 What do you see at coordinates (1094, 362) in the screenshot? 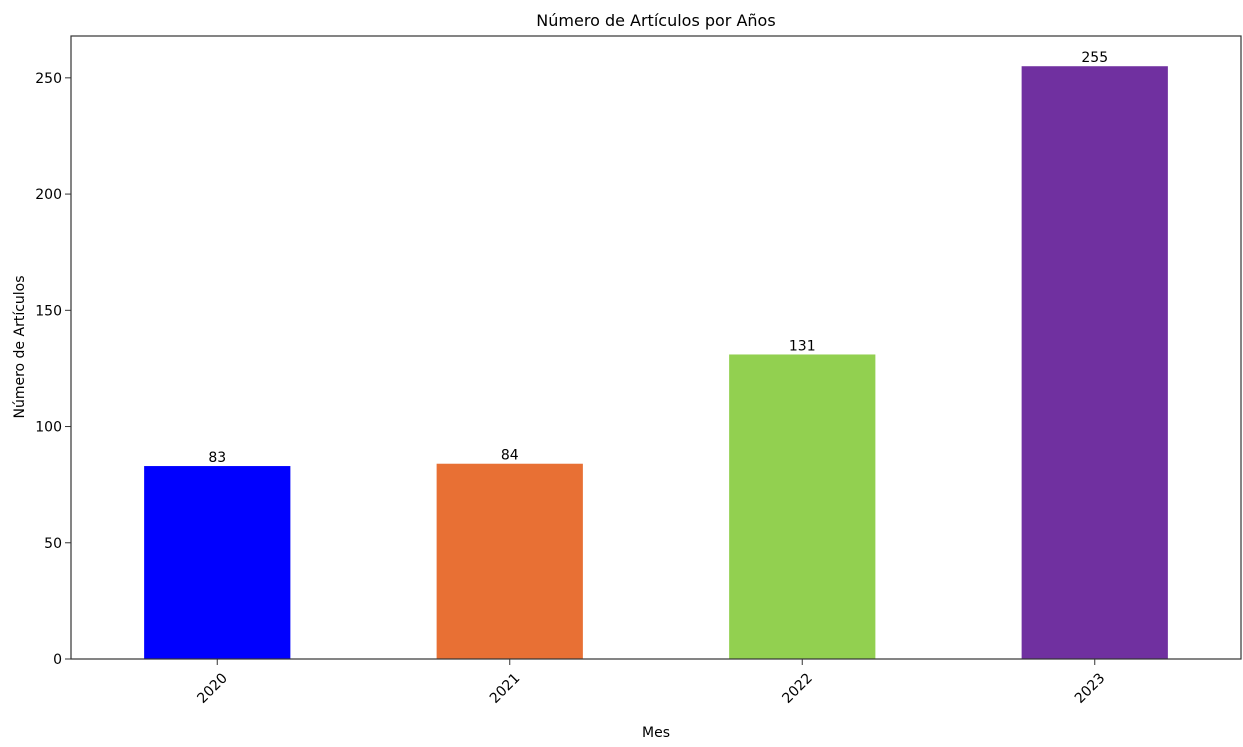
I see `bar-2023` at bounding box center [1094, 362].